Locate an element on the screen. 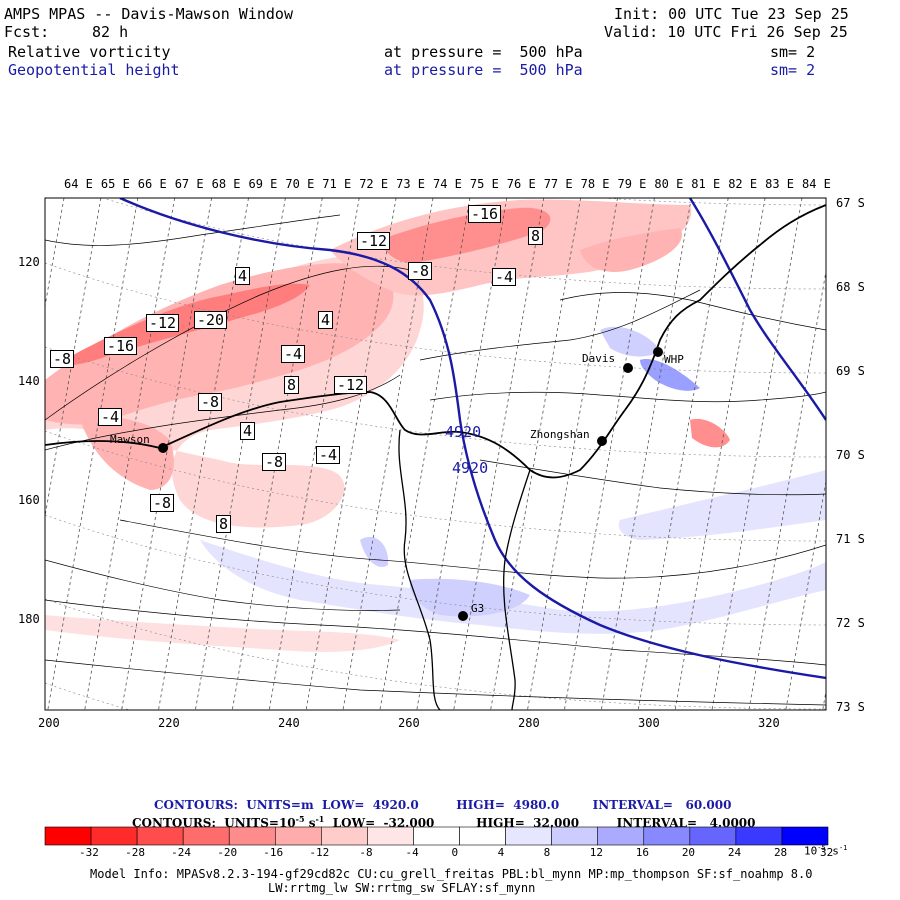  latitude-label: 67 S is located at coordinates (850, 203).